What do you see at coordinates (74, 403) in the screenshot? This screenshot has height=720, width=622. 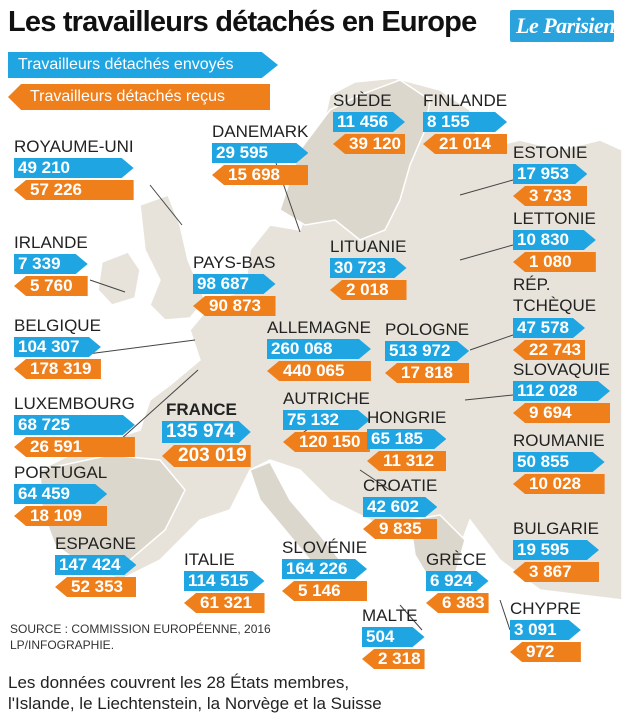 I see `country-name: LUXEMBOURG` at bounding box center [74, 403].